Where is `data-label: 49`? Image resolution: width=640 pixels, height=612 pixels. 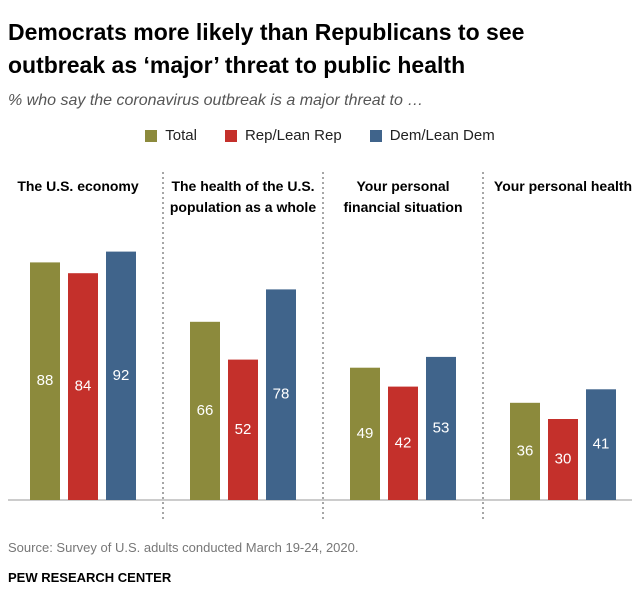 data-label: 49 is located at coordinates (365, 433).